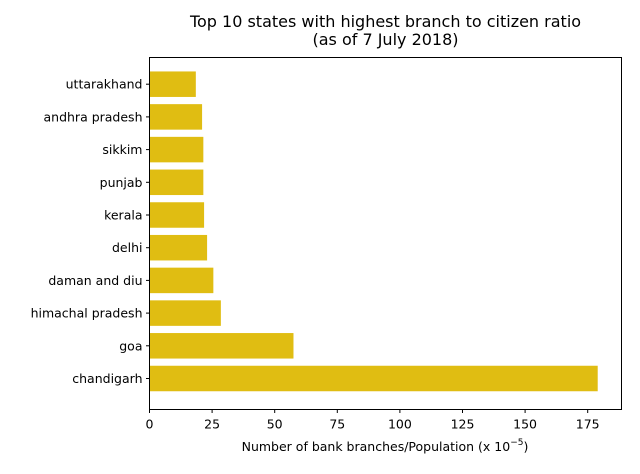 Image resolution: width=640 pixels, height=474 pixels. Describe the element at coordinates (123, 215) in the screenshot. I see `y-tick-label-kerala: kerala` at that location.